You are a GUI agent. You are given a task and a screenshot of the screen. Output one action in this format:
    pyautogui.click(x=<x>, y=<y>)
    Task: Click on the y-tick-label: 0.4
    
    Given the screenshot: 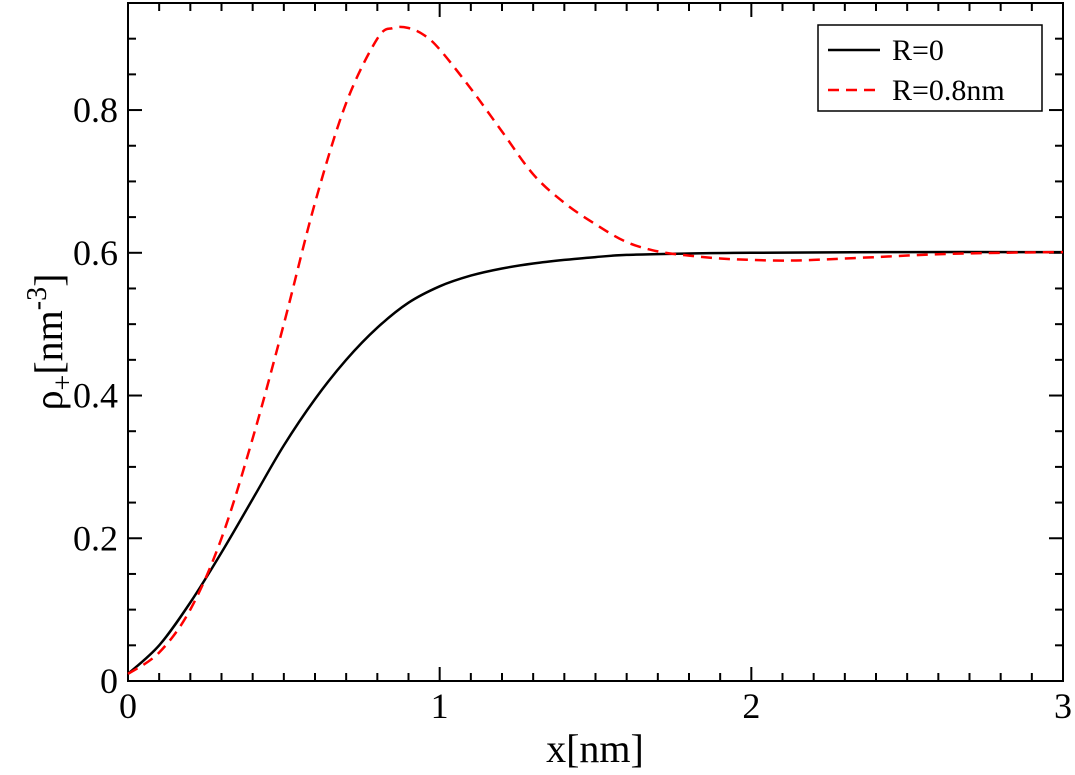 What is the action you would take?
    pyautogui.click(x=95, y=396)
    